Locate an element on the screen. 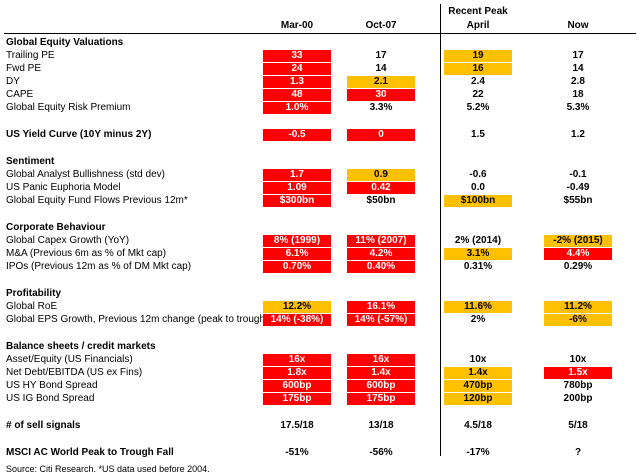 The width and height of the screenshot is (640, 475). value-cell: 5.2% is located at coordinates (478, 107).